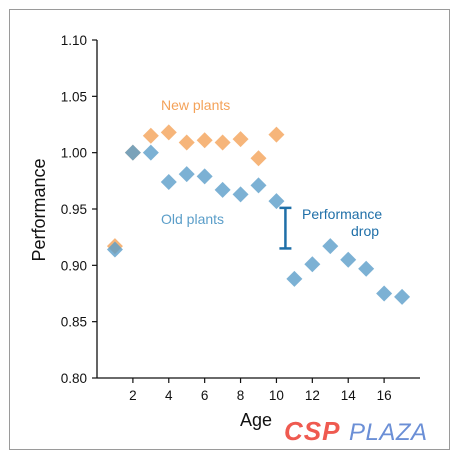 The width and height of the screenshot is (460, 460). Describe the element at coordinates (74, 153) in the screenshot. I see `y-tick-label: 1.00` at that location.